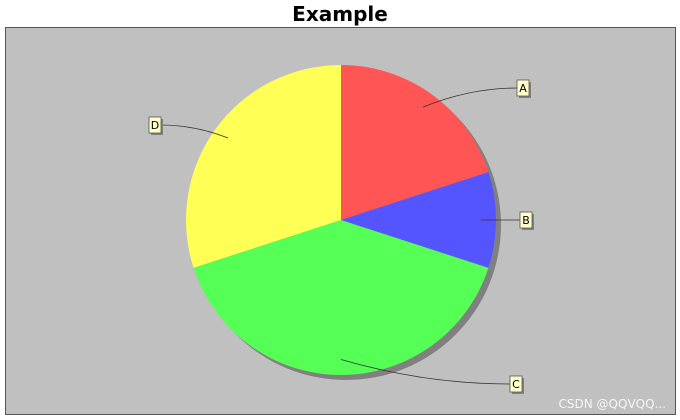 The height and width of the screenshot is (420, 680). I want to click on leader-line-c, so click(425, 372).